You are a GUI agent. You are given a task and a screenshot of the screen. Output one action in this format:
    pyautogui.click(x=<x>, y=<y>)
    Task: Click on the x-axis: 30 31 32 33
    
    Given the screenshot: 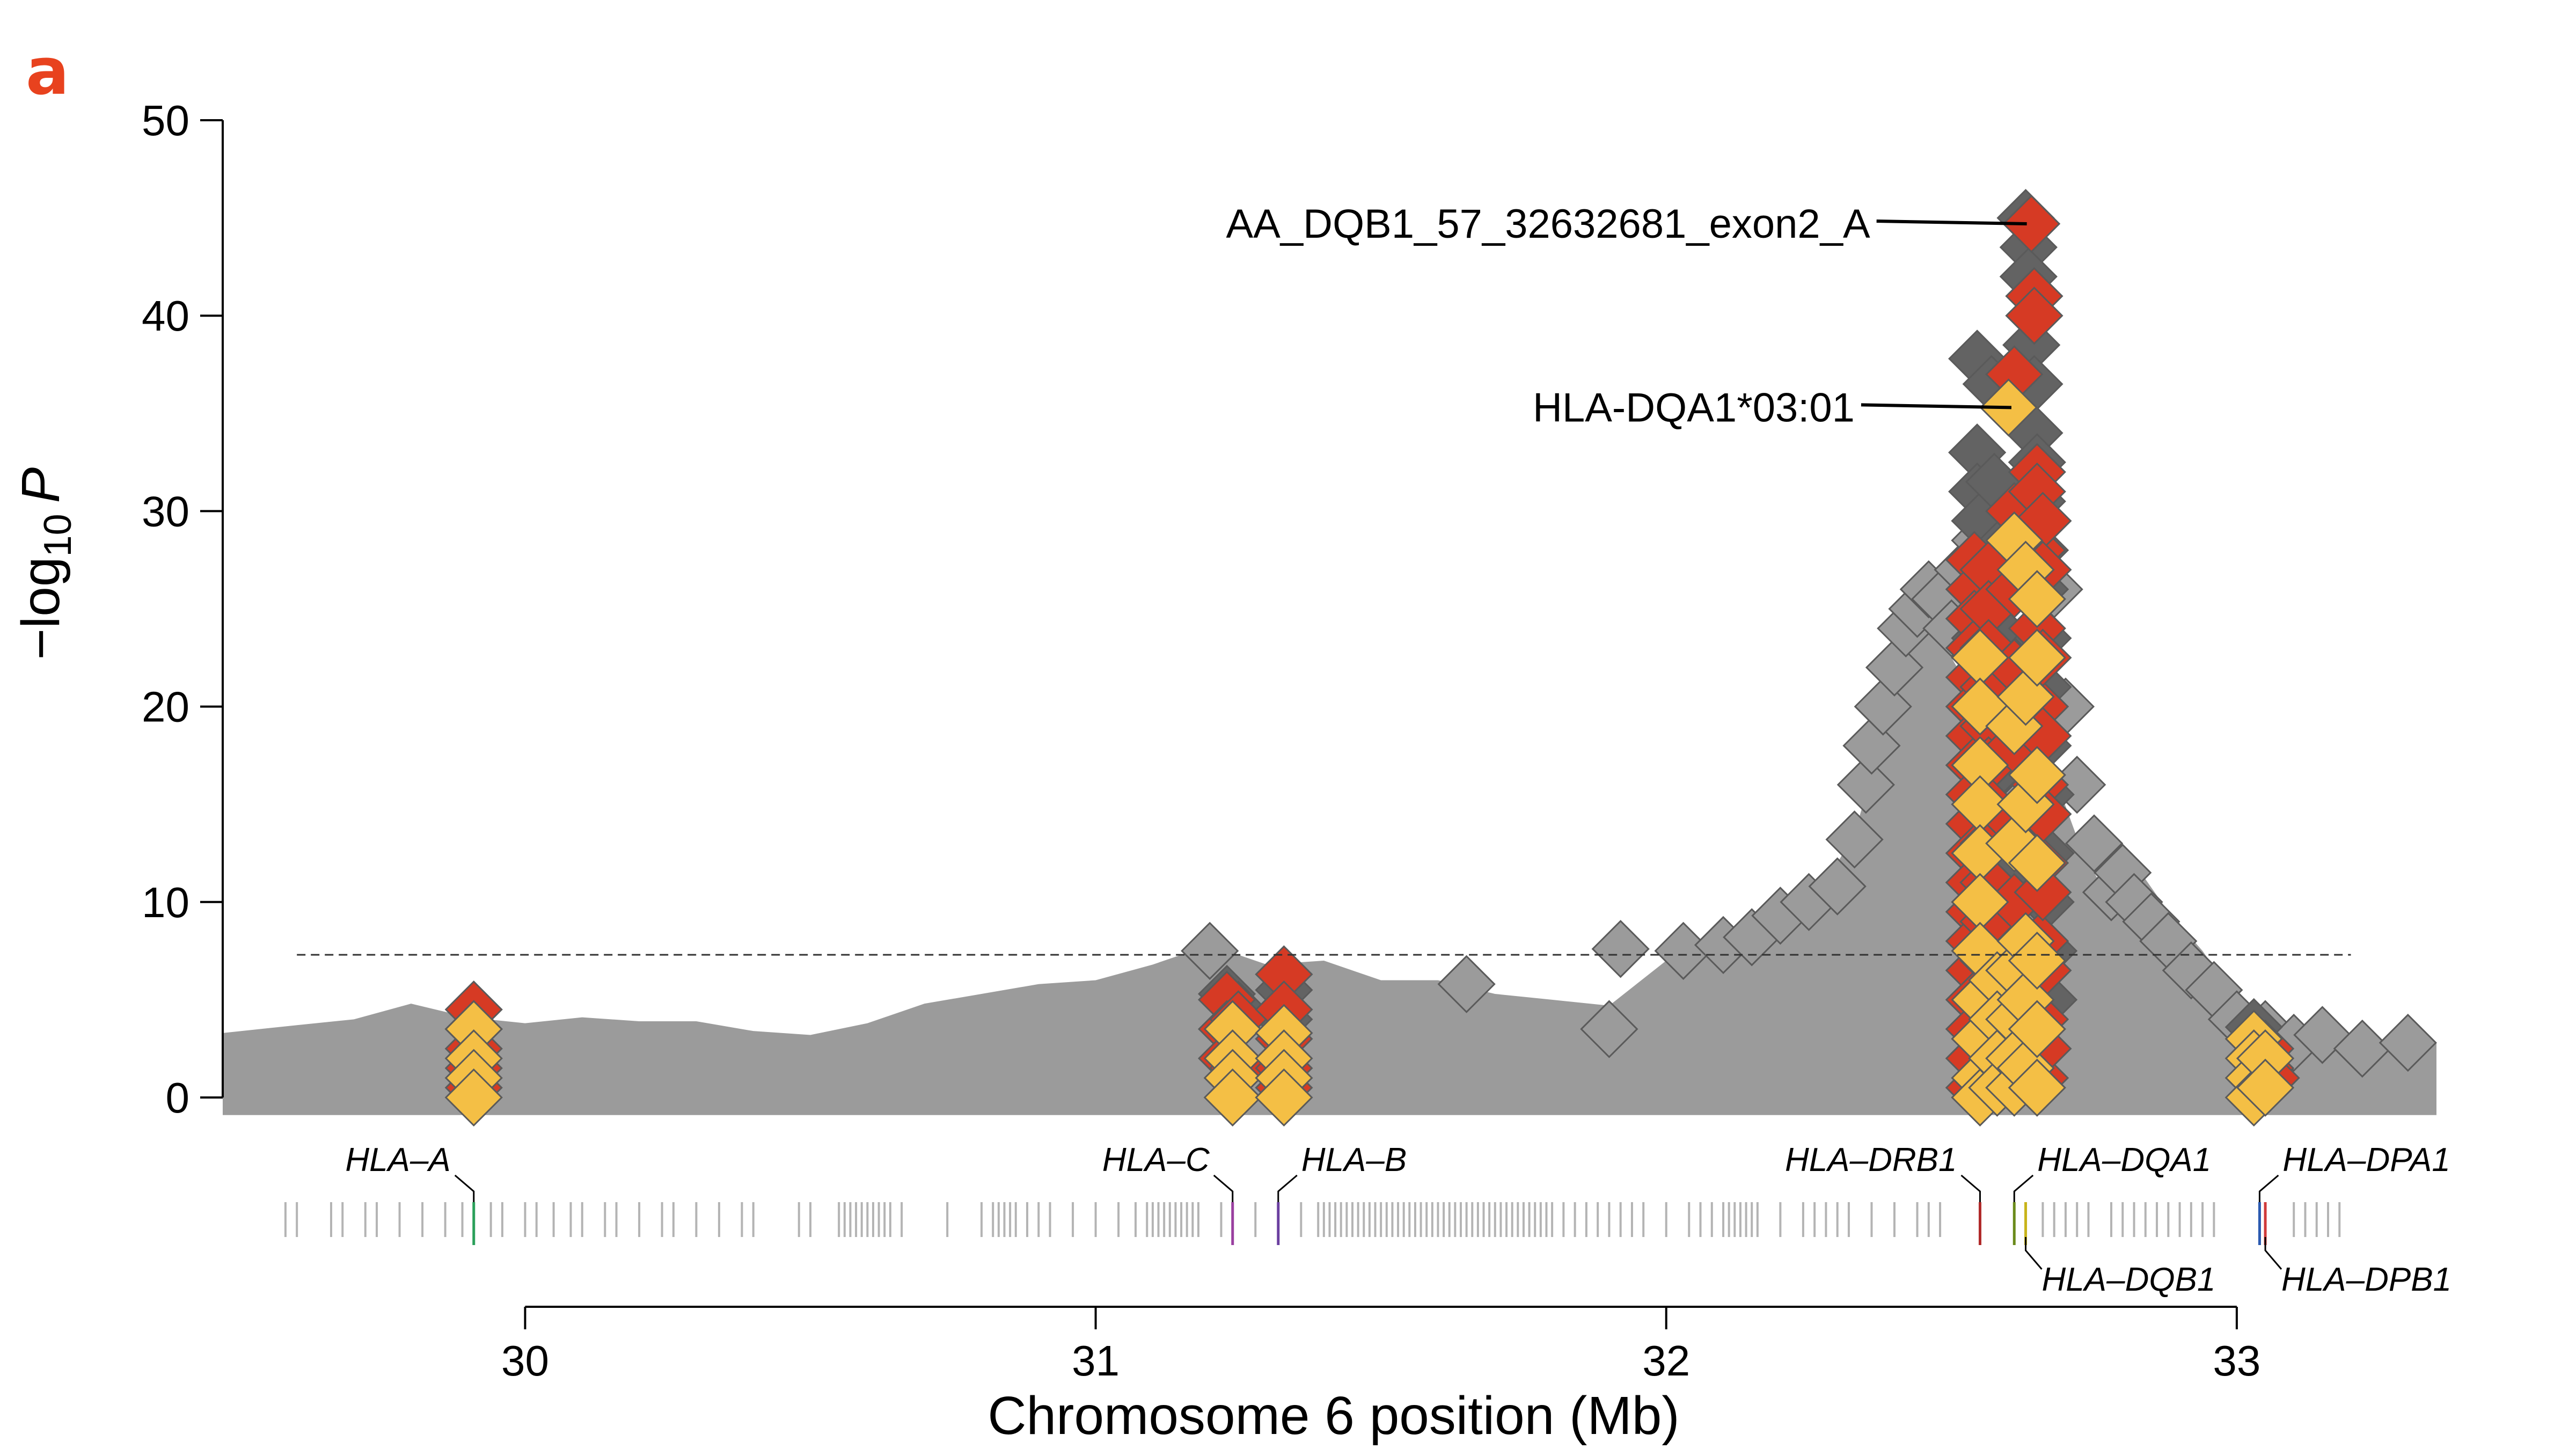 What is the action you would take?
    pyautogui.click(x=1380, y=1345)
    